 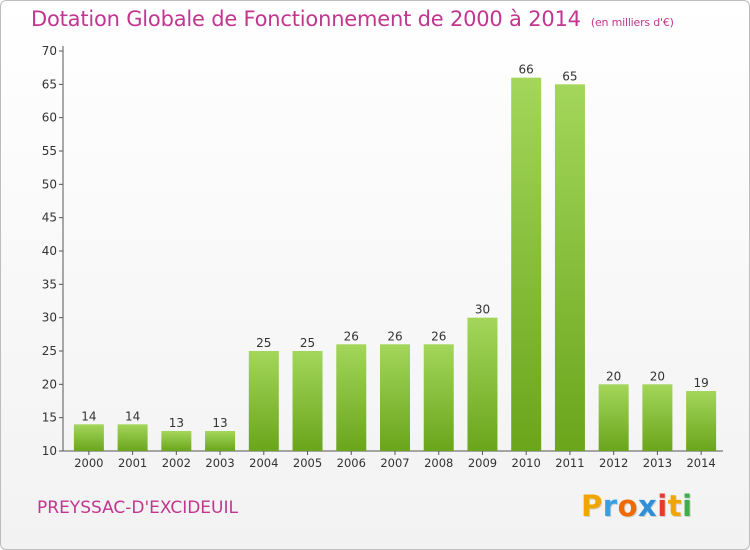 I want to click on y-tick-label: 30, so click(x=49, y=318).